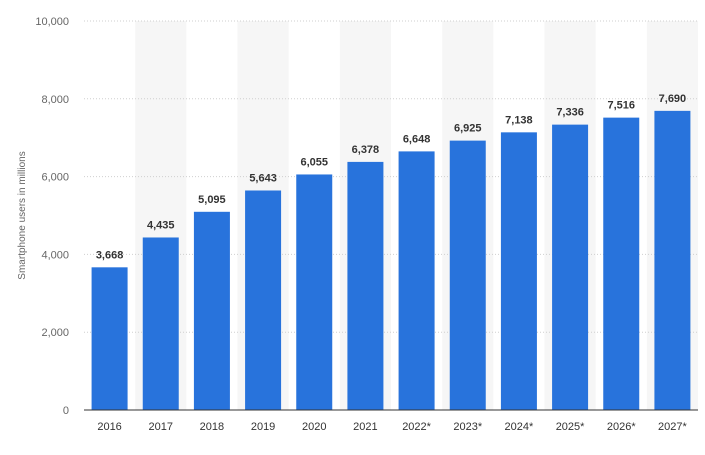  Describe the element at coordinates (672, 427) in the screenshot. I see `x-tick-label: 2027*` at that location.